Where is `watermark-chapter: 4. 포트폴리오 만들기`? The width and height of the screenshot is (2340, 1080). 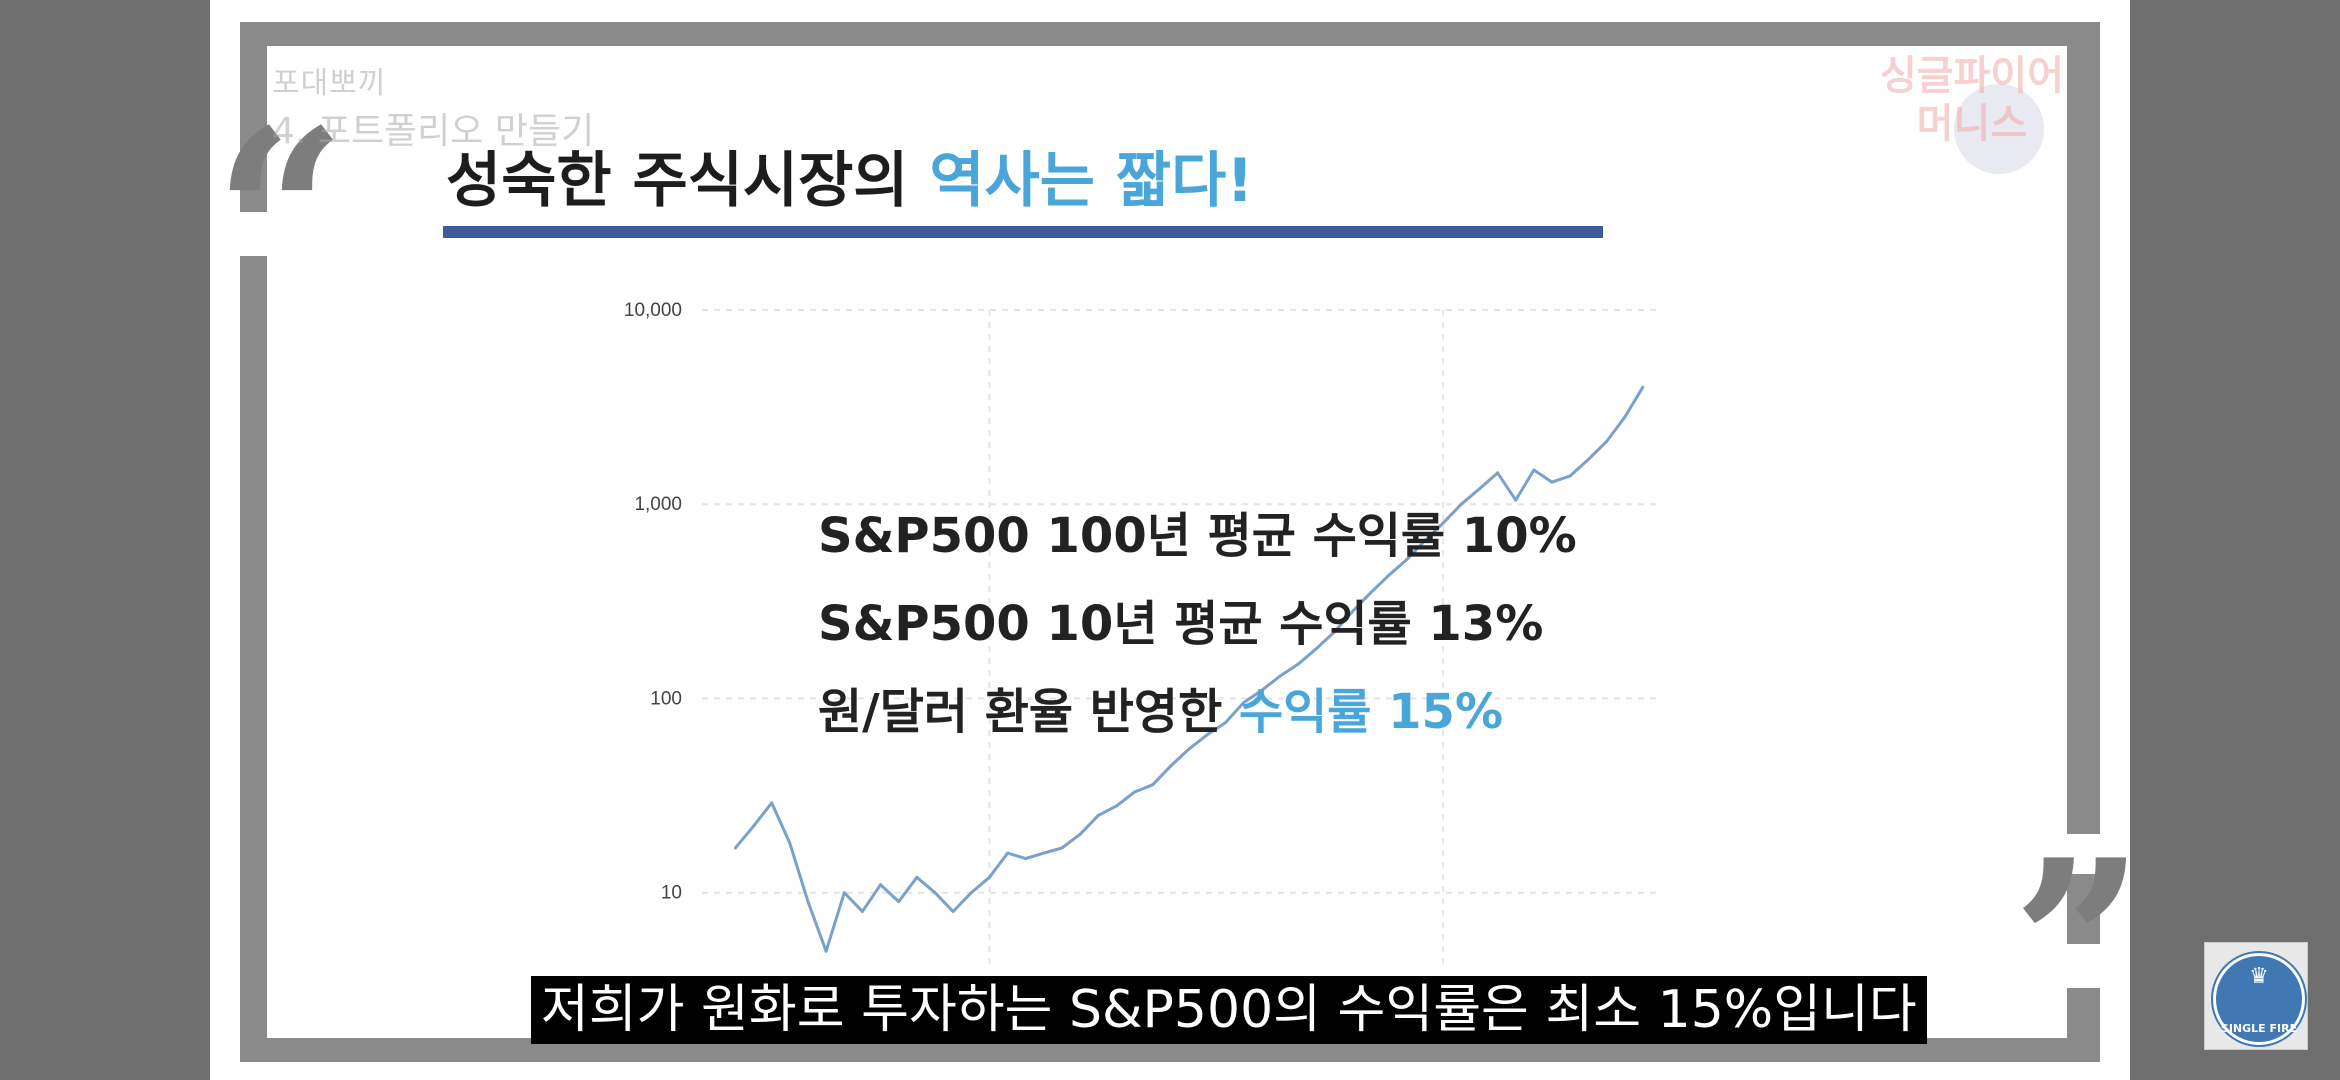 watermark-chapter: 4. 포트폴리오 만들기 is located at coordinates (433, 131).